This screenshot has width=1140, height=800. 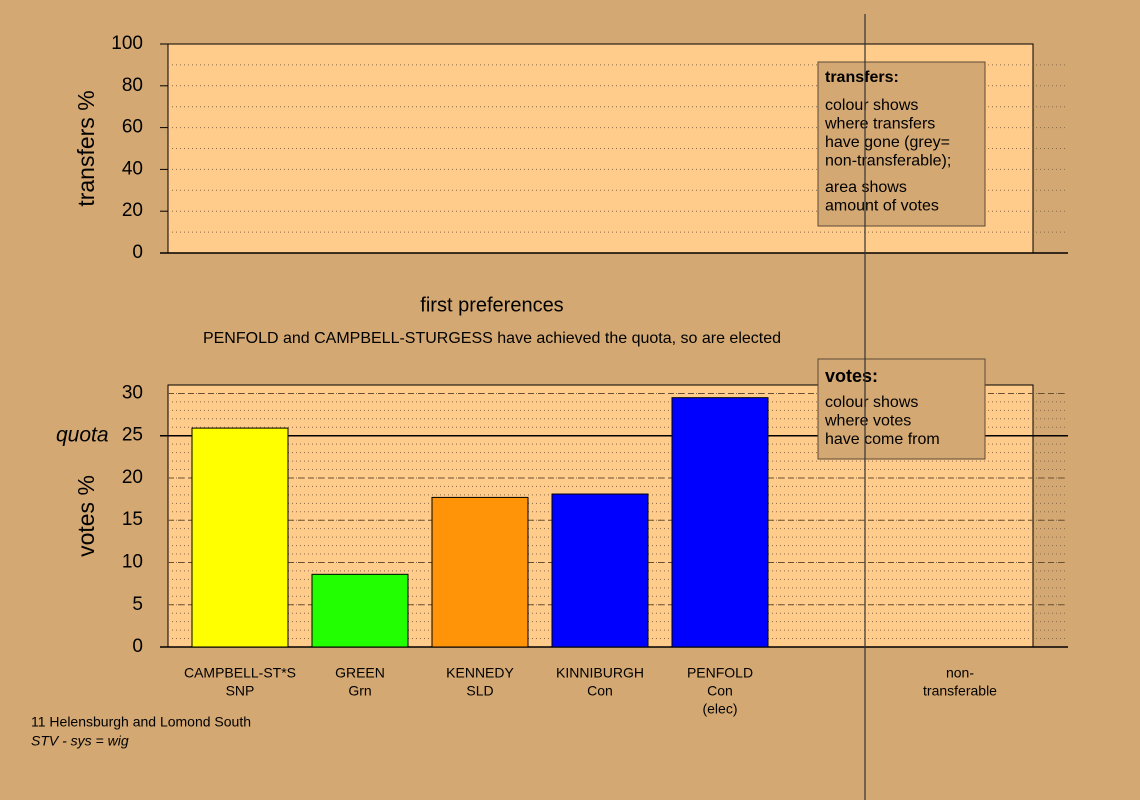 I want to click on x-tick-label: SNP, so click(x=240, y=691).